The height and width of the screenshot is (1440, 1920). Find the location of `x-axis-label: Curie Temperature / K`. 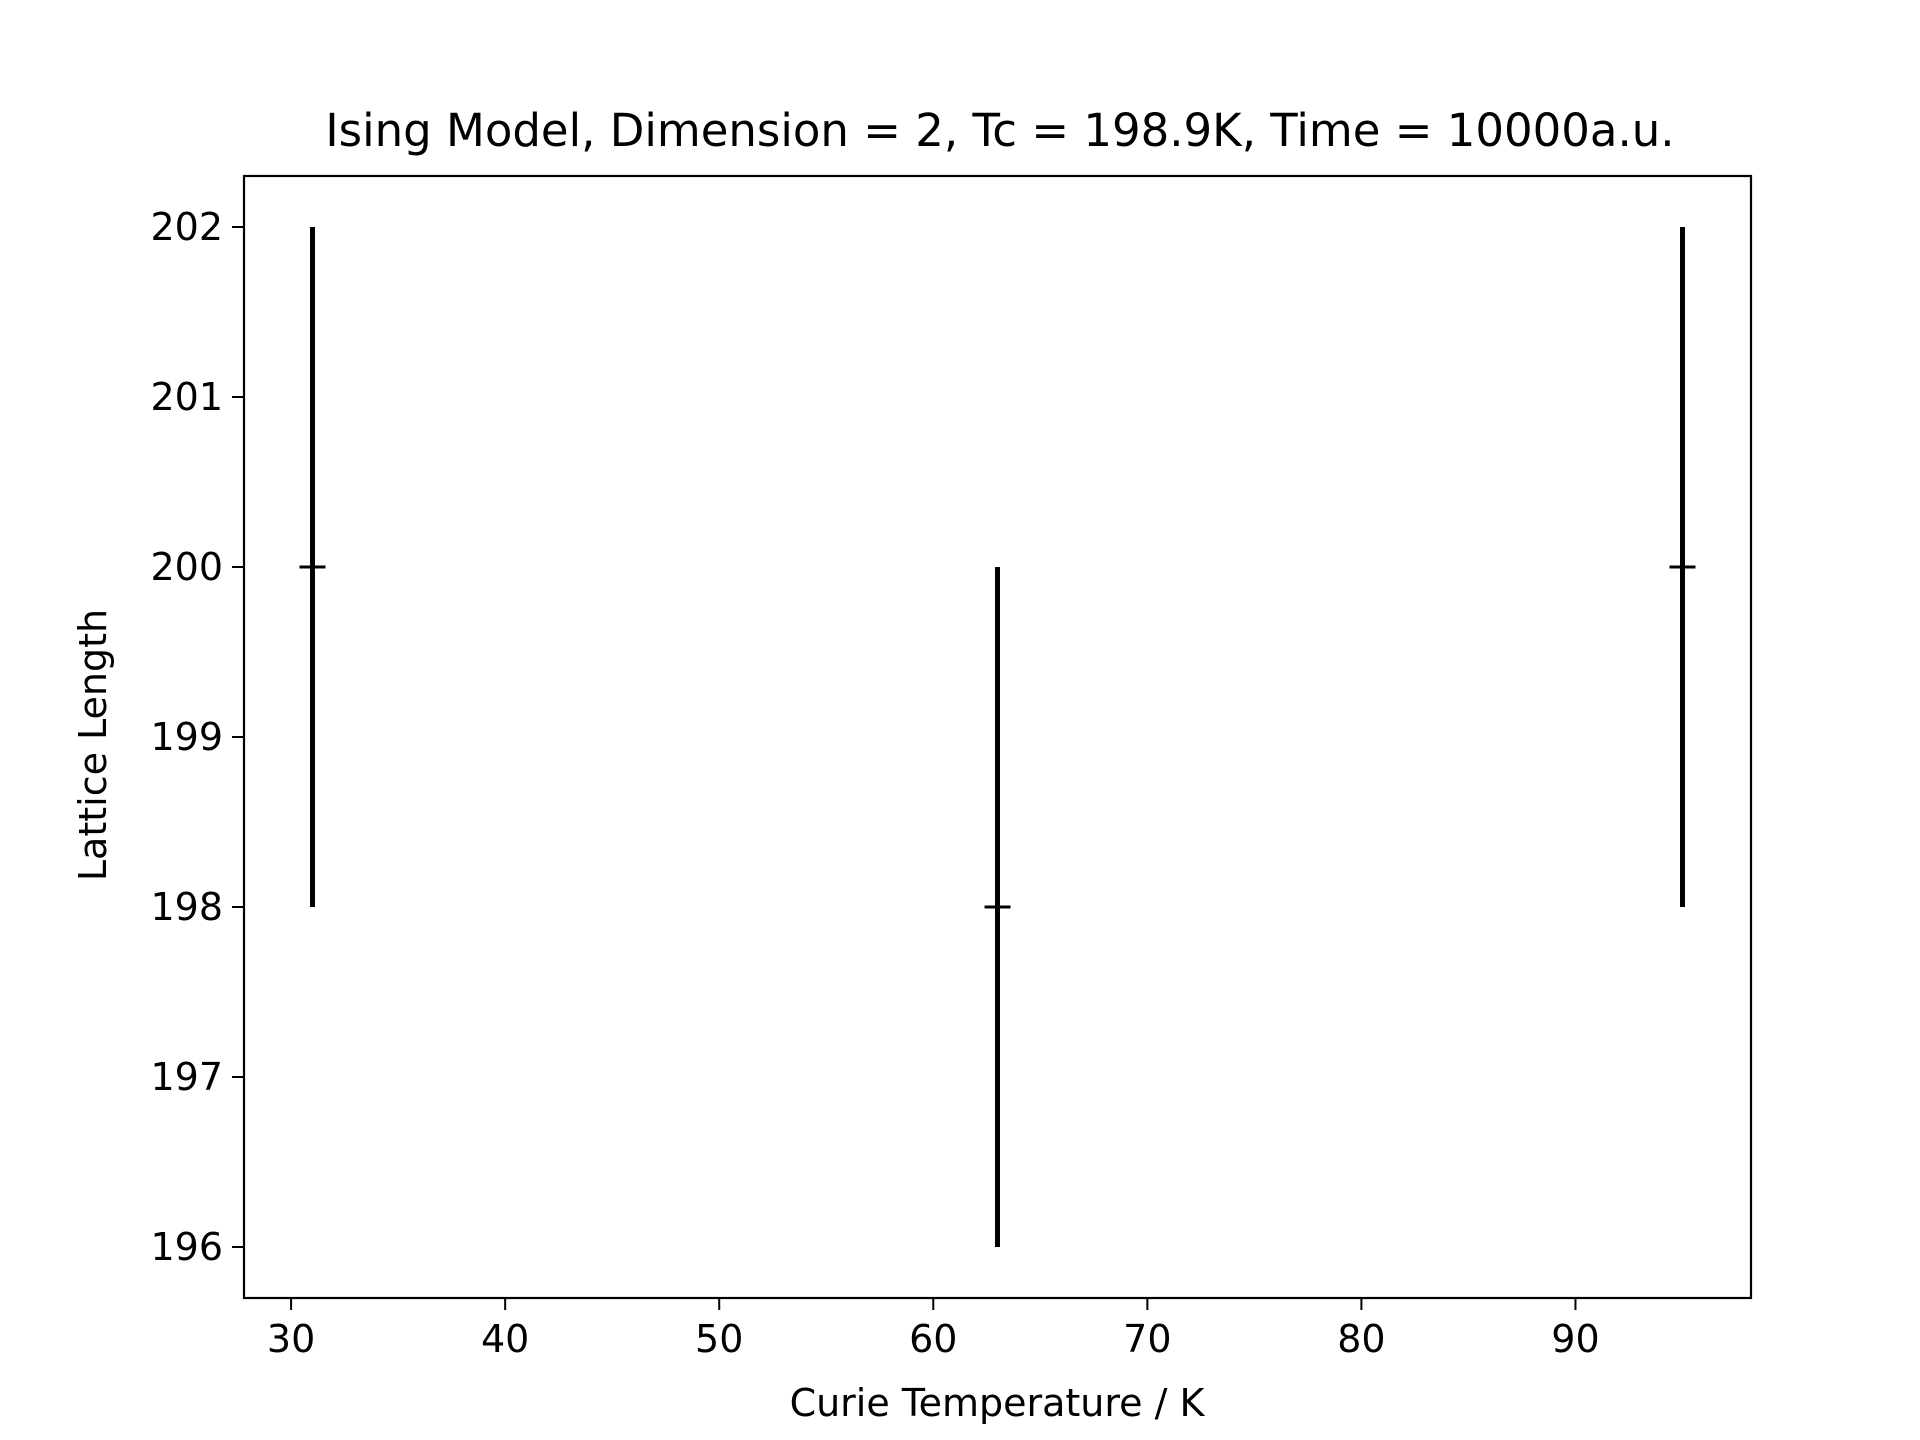

x-axis-label: Curie Temperature / K is located at coordinates (998, 1403).